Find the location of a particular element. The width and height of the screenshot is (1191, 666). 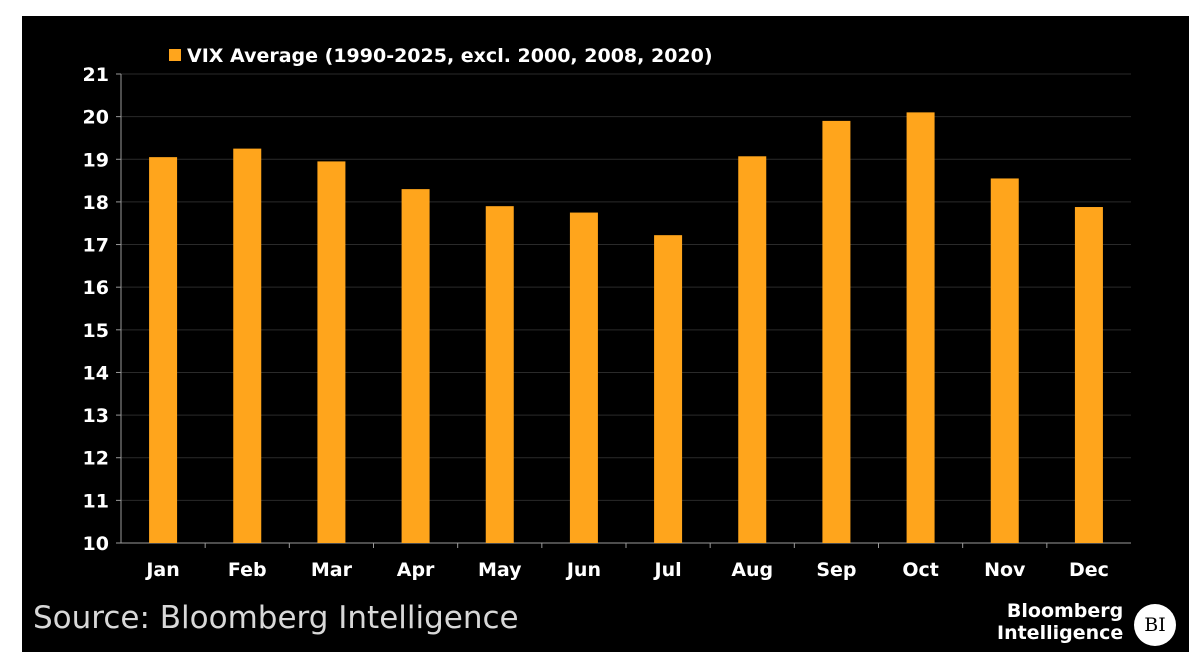

brand-line-2: Intelligence is located at coordinates (1060, 633).